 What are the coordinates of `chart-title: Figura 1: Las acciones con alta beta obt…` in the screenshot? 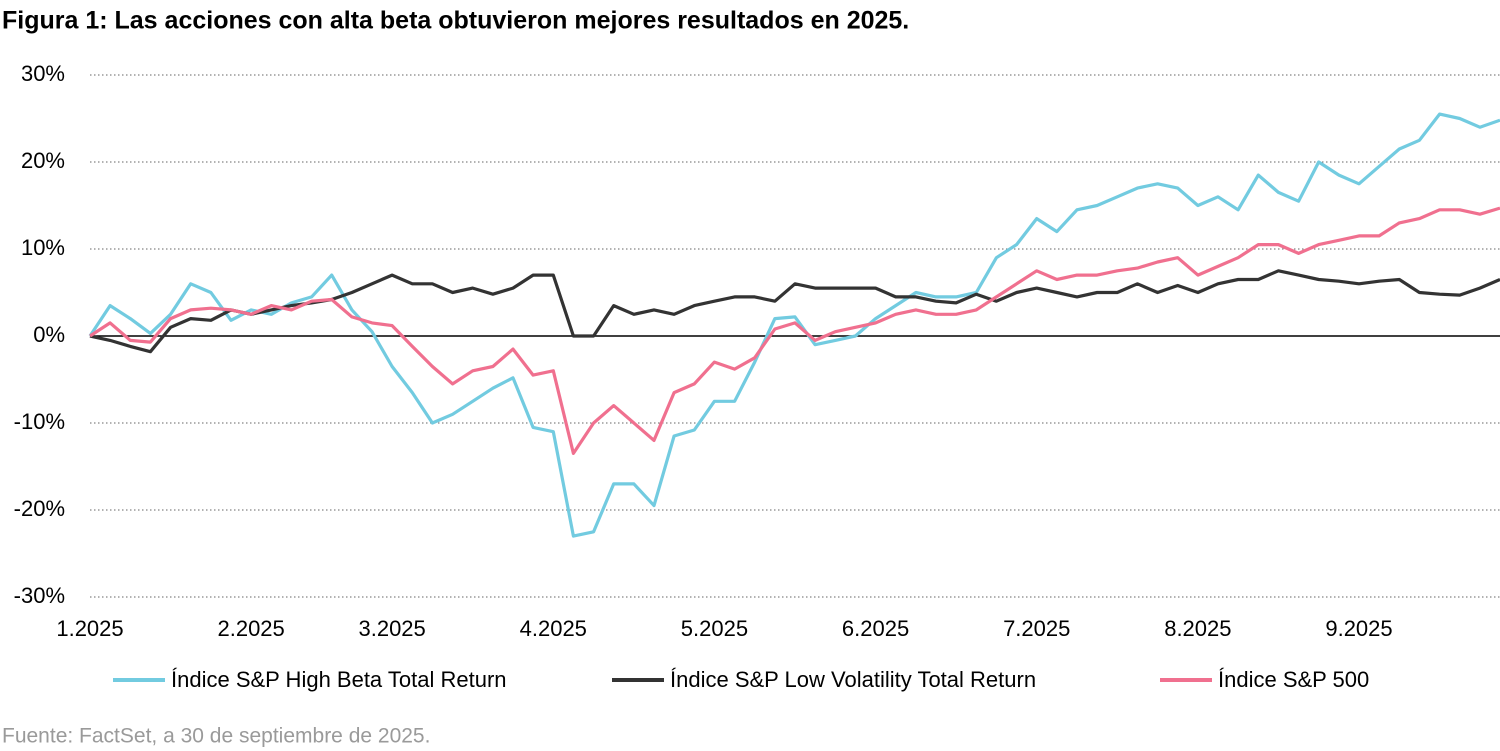 It's located at (455, 21).